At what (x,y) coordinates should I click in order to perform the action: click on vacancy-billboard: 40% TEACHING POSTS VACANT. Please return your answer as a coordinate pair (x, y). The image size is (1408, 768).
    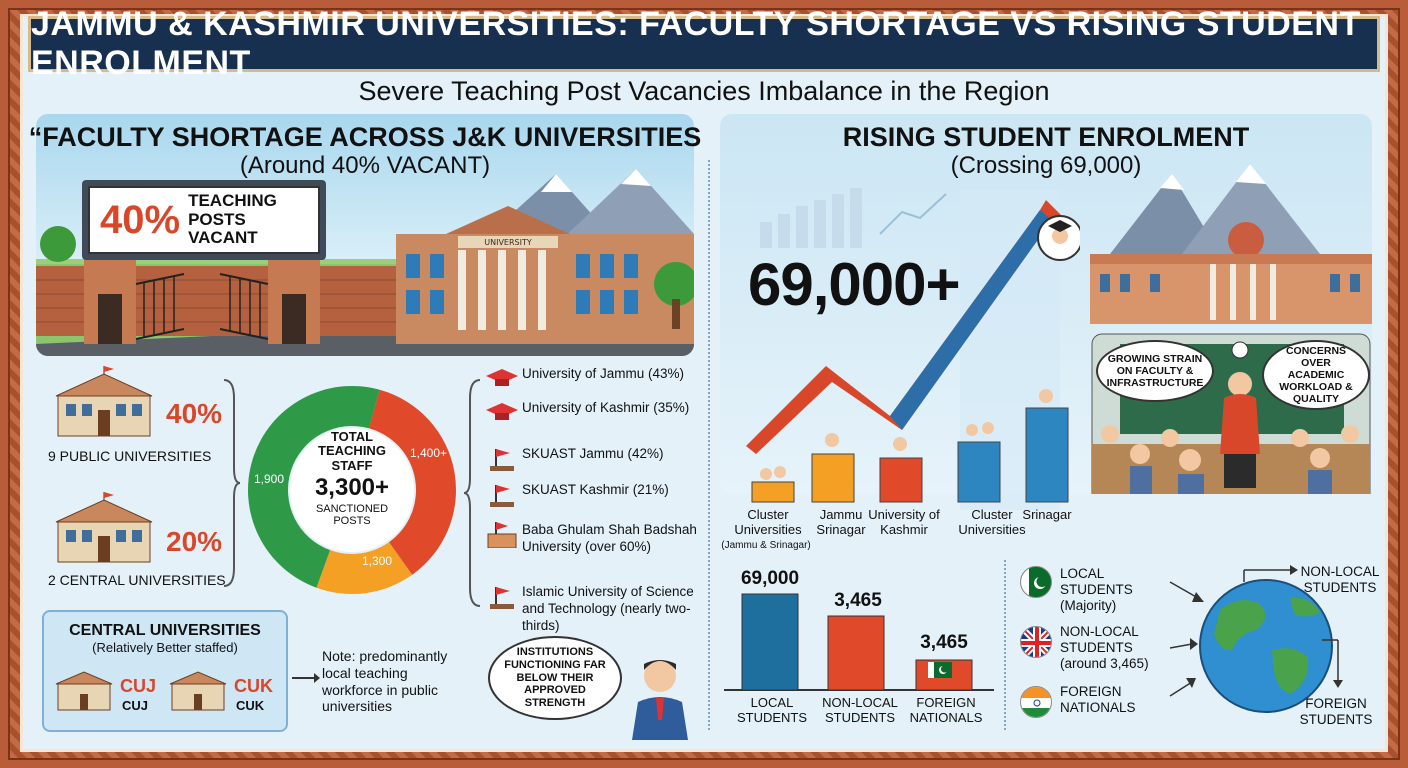
    Looking at the image, I should click on (204, 220).